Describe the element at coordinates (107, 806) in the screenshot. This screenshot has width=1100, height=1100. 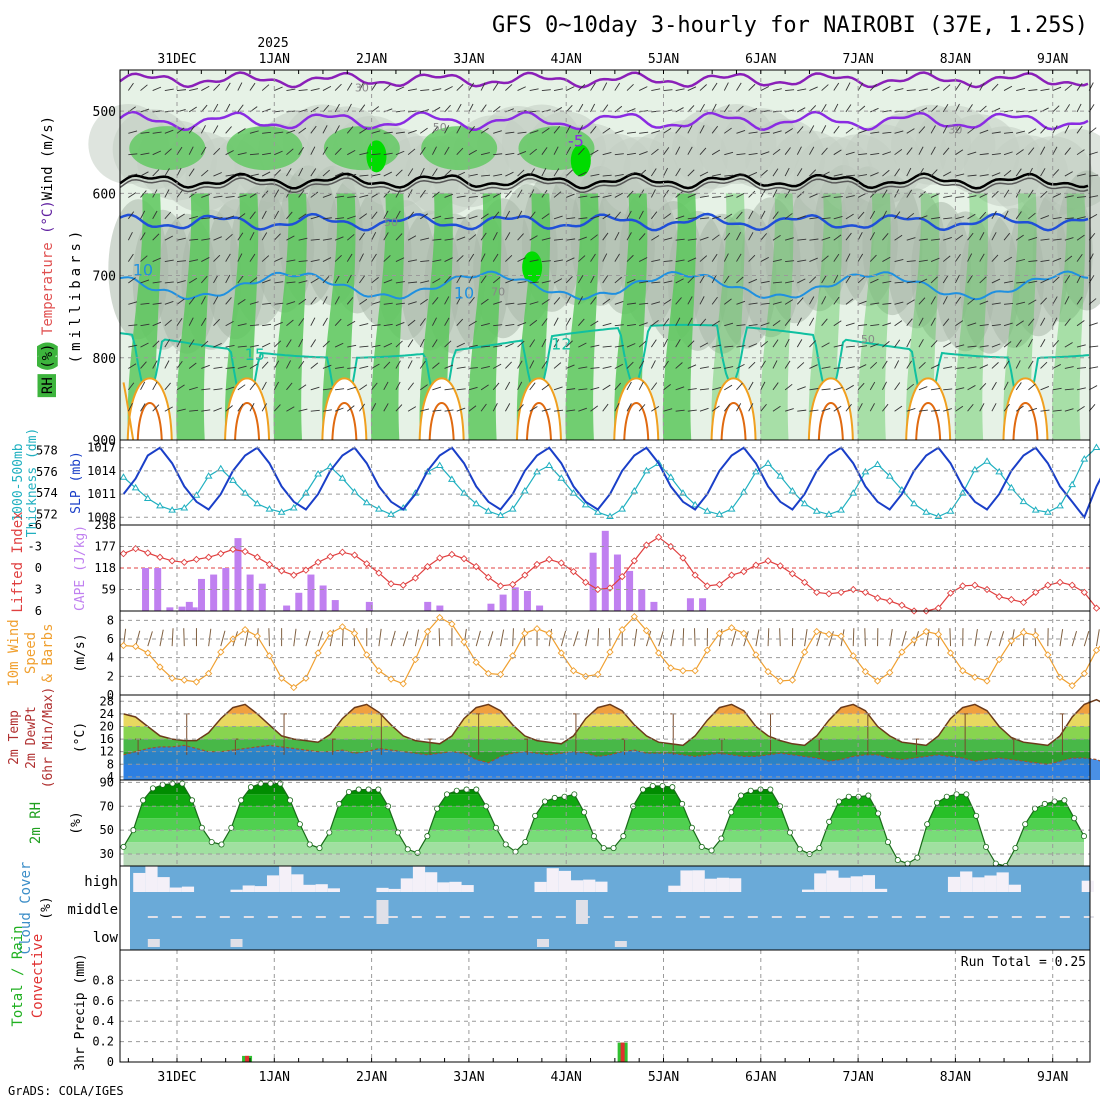
I see `rh-tick-label: 70` at that location.